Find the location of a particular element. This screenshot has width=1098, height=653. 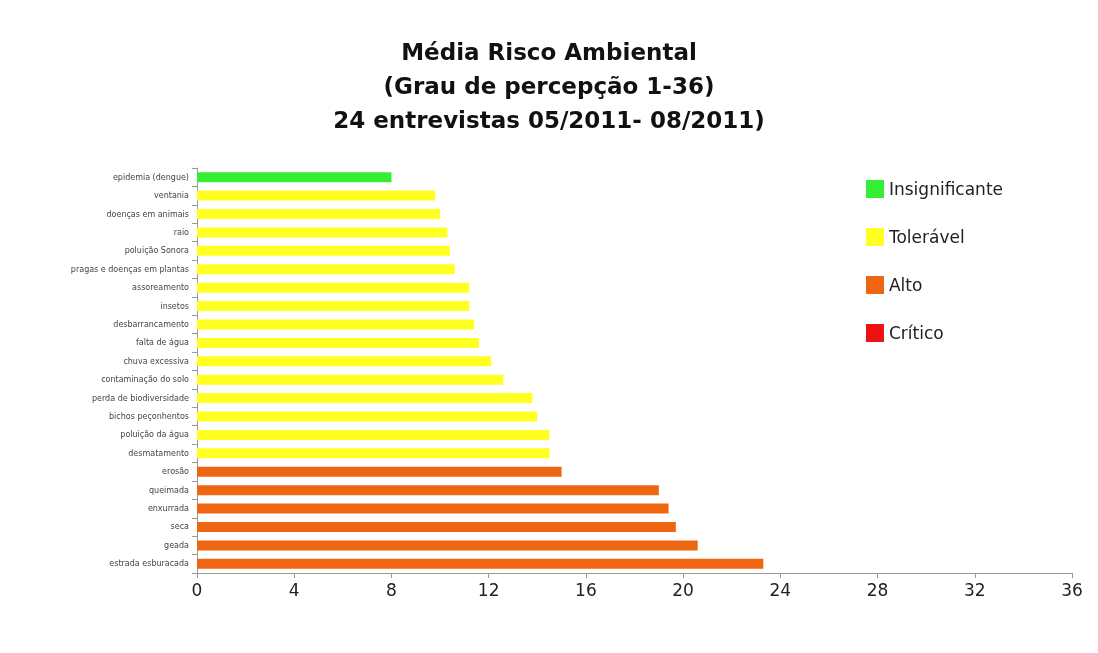

y-tick-label: seca is located at coordinates (180, 527).